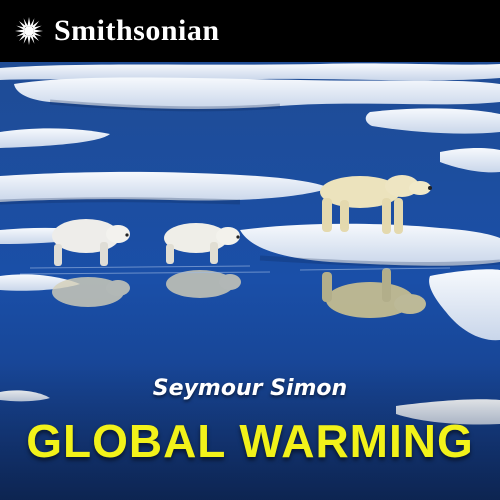 Image resolution: width=500 pixels, height=500 pixels. Describe the element at coordinates (203, 284) in the screenshot. I see `polar-bear-cub-middle-reflection` at that location.